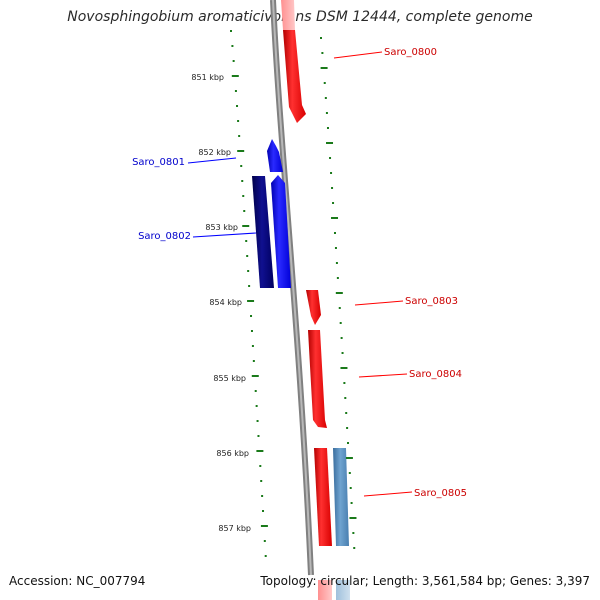  I want to click on label-saro-0800: Saro_0800, so click(410, 52).